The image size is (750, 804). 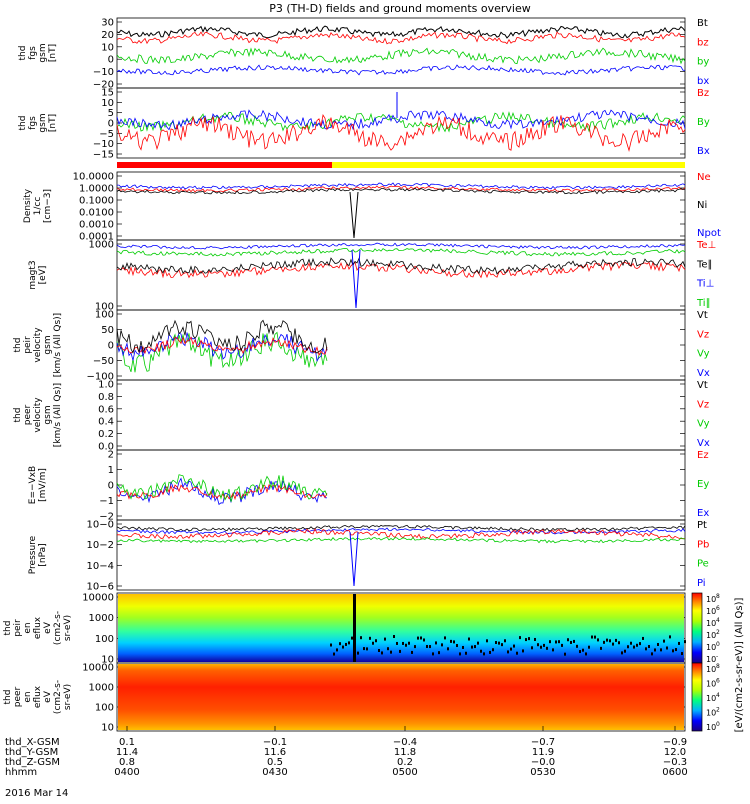 I want to click on axis-row-label: thd_Y-GSM, so click(x=31, y=752).